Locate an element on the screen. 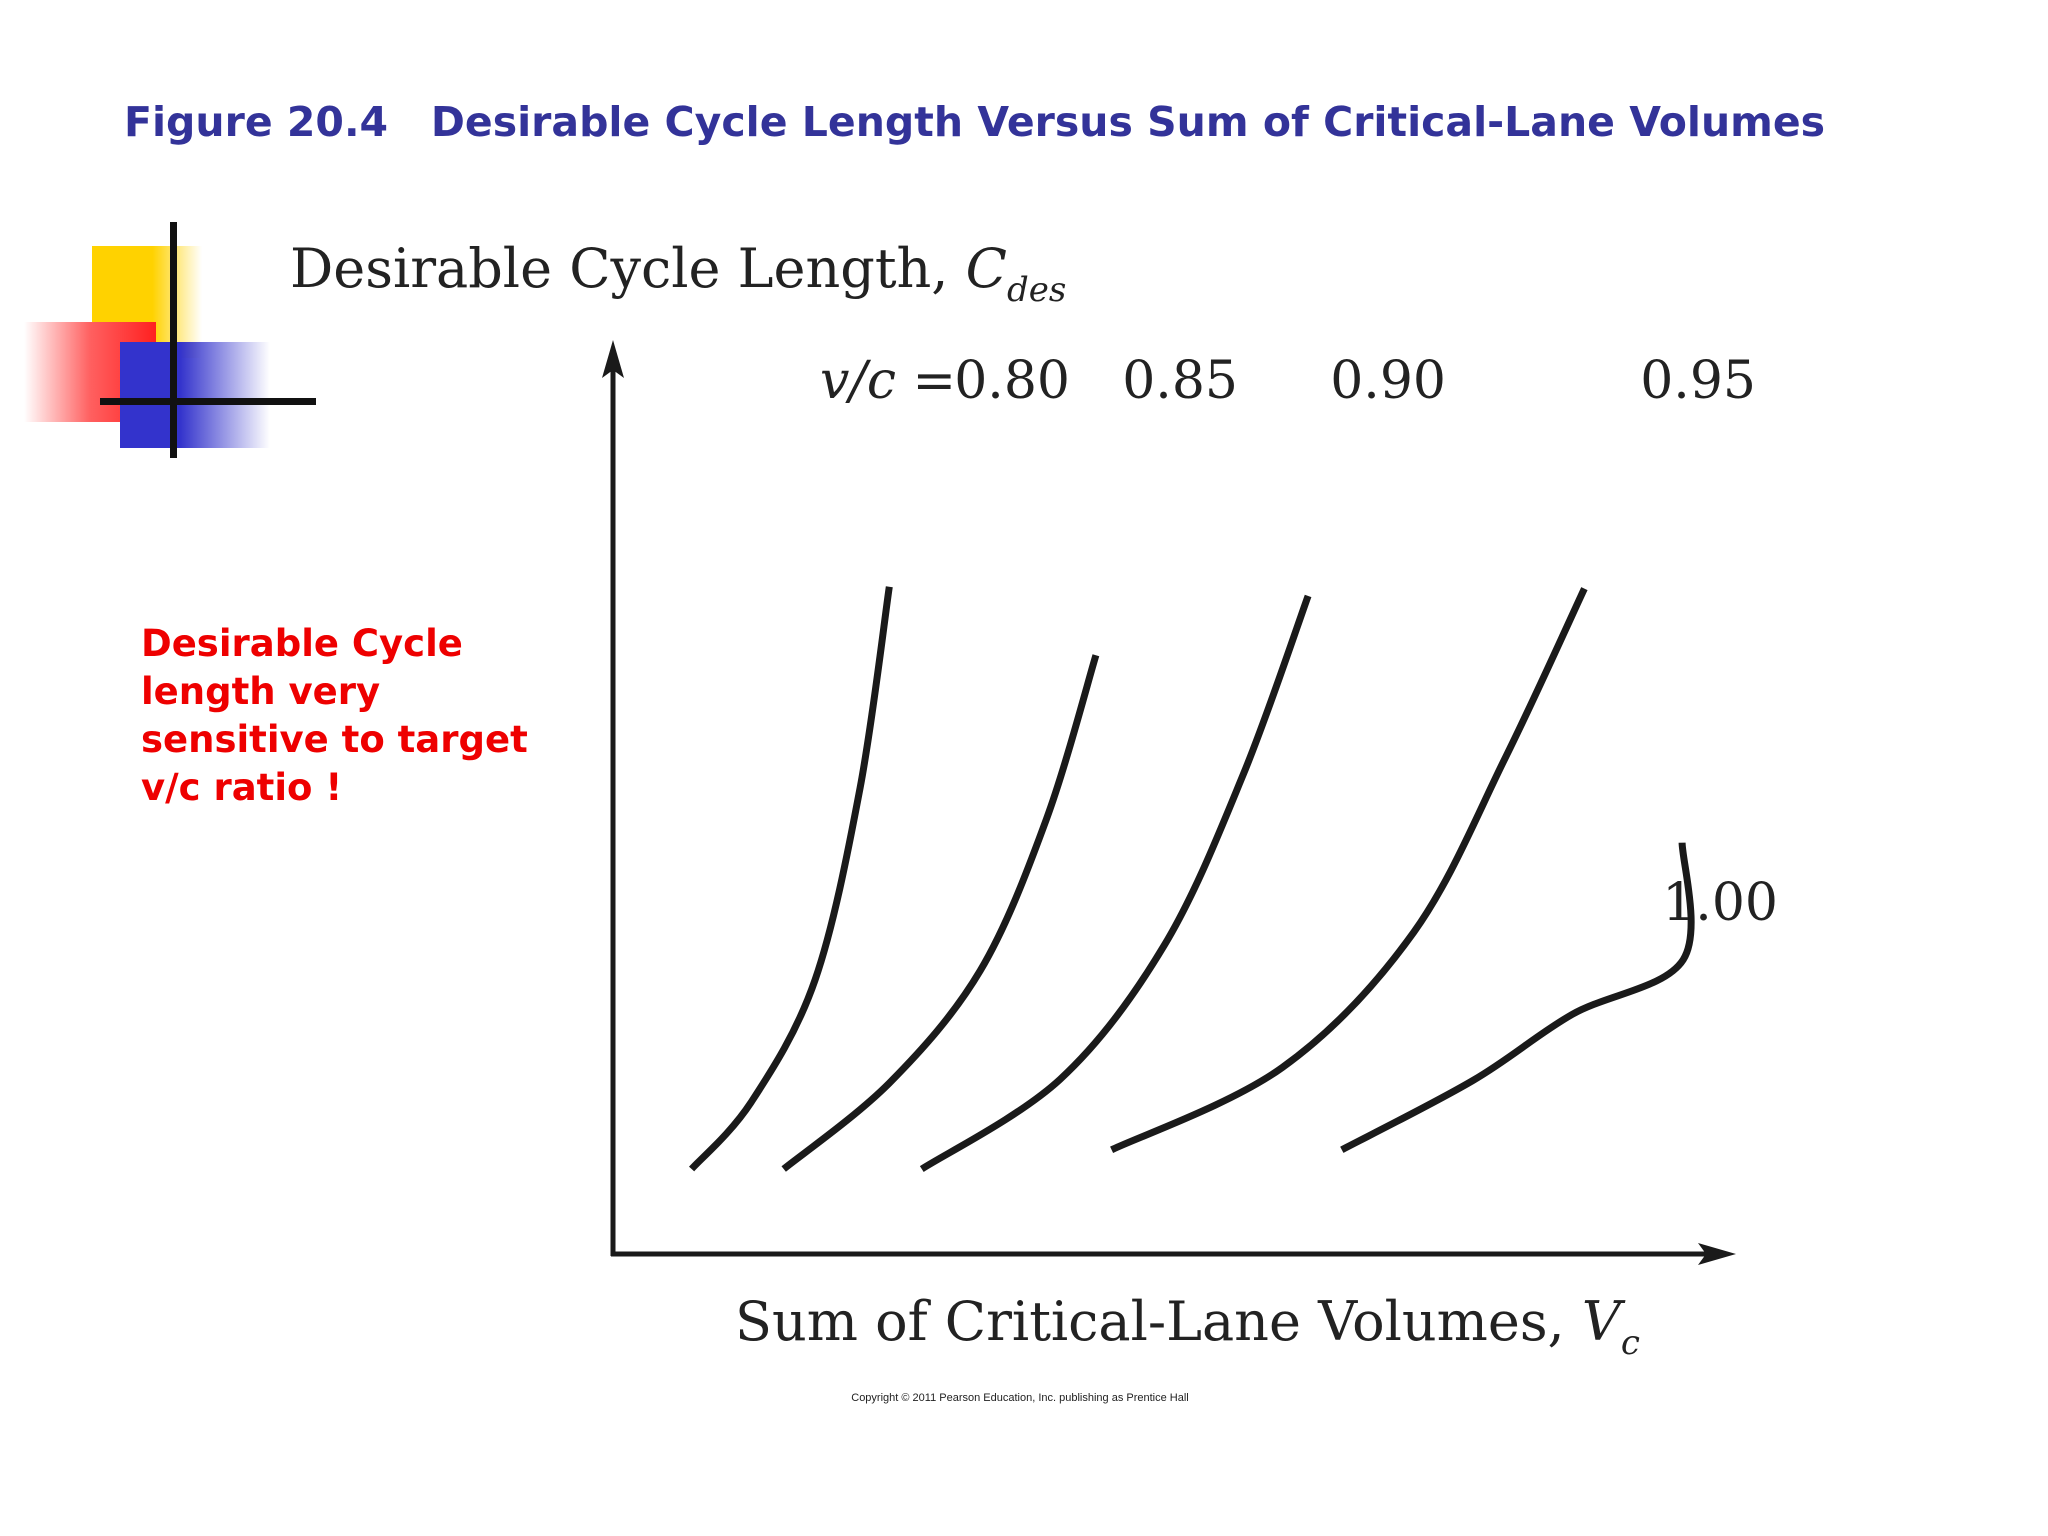 The image size is (2048, 1536). curve-label-0-80: 0.80 is located at coordinates (1012, 381).